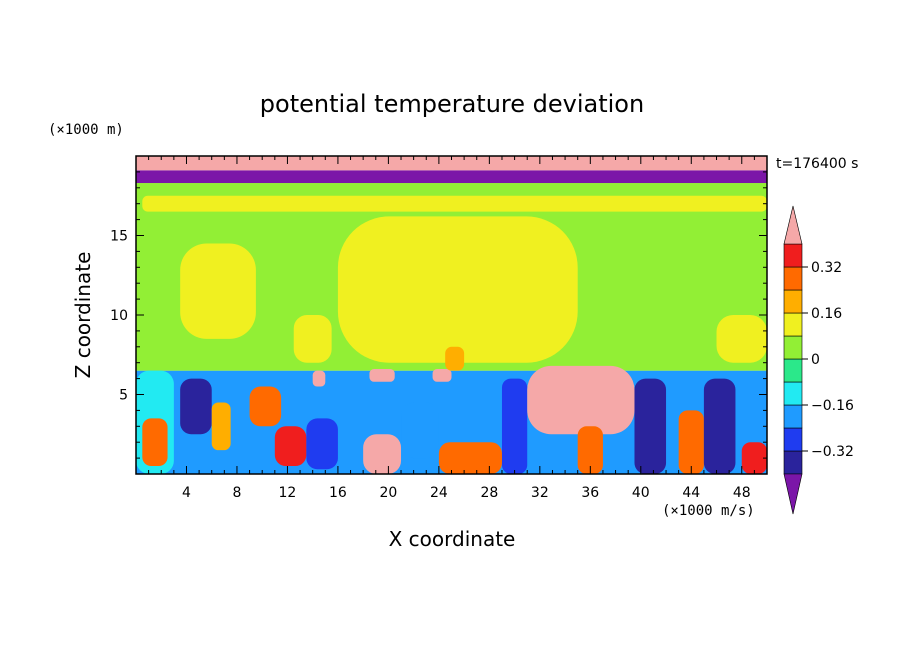  I want to click on x-tick-label: 36, so click(590, 493).